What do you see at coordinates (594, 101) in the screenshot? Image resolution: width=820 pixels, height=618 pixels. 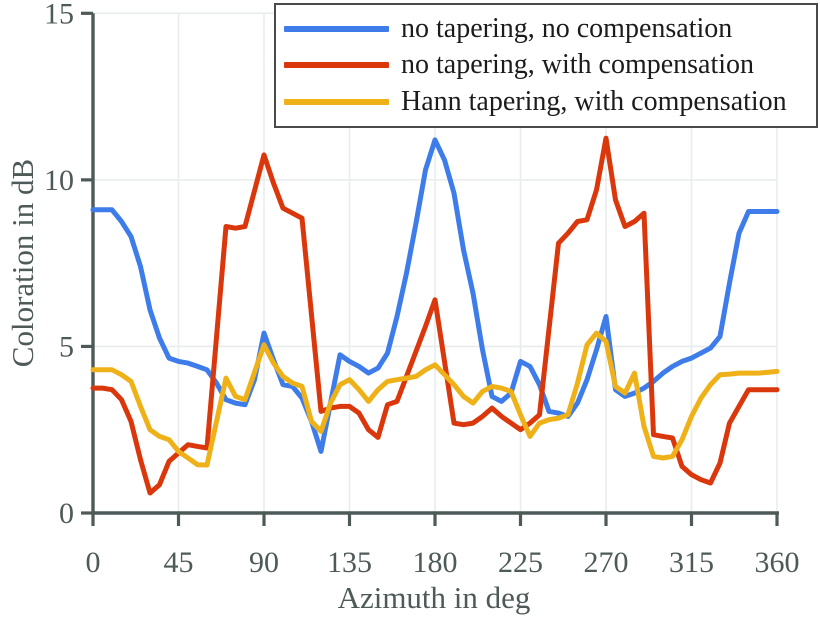 I see `legend-label: Hann tapering, with compensation` at bounding box center [594, 101].